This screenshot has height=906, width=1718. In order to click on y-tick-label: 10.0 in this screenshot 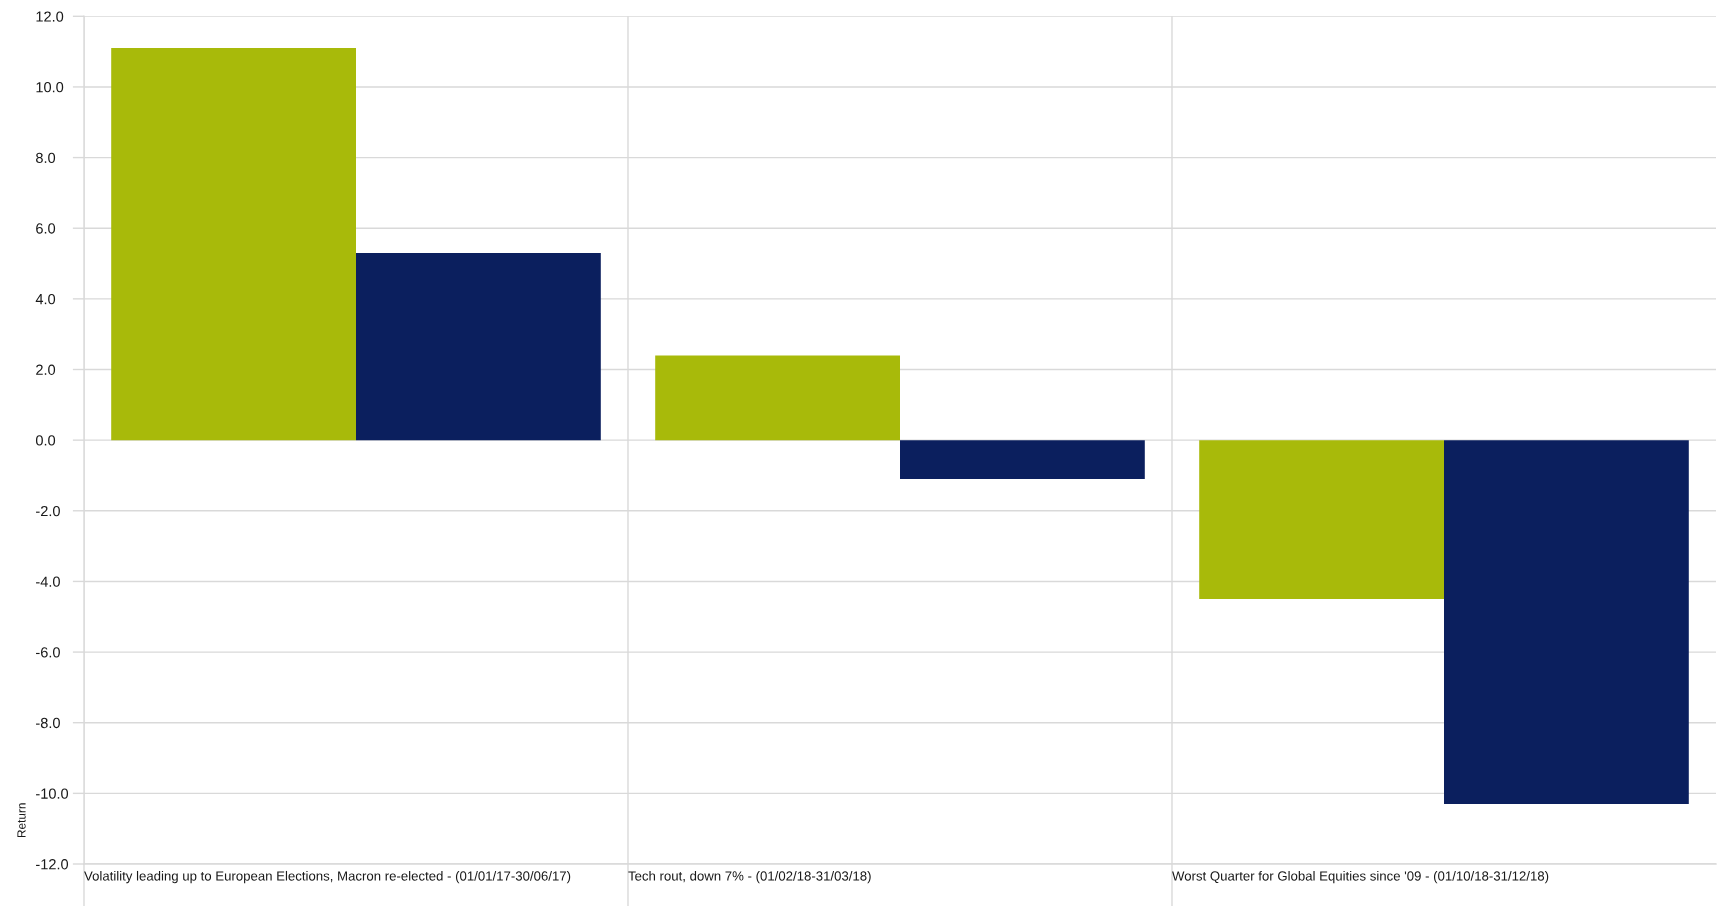, I will do `click(50, 87)`.